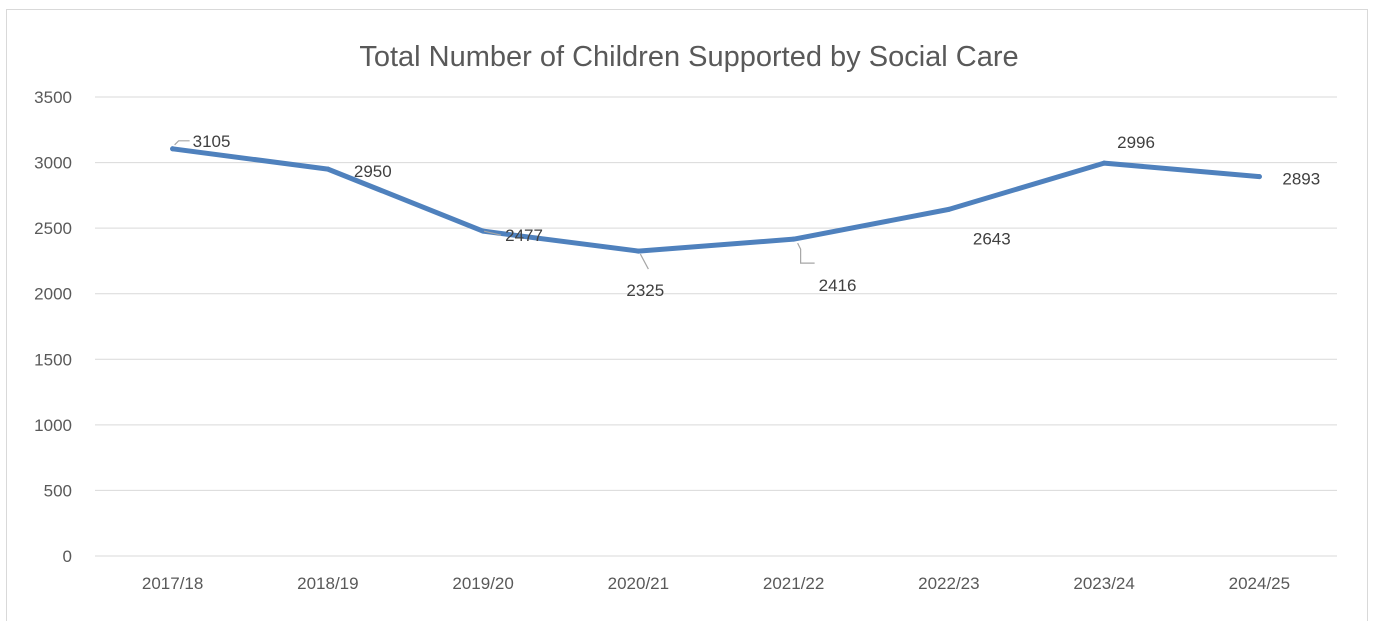 The image size is (1375, 621). I want to click on y-tick-label: 3000, so click(53, 163).